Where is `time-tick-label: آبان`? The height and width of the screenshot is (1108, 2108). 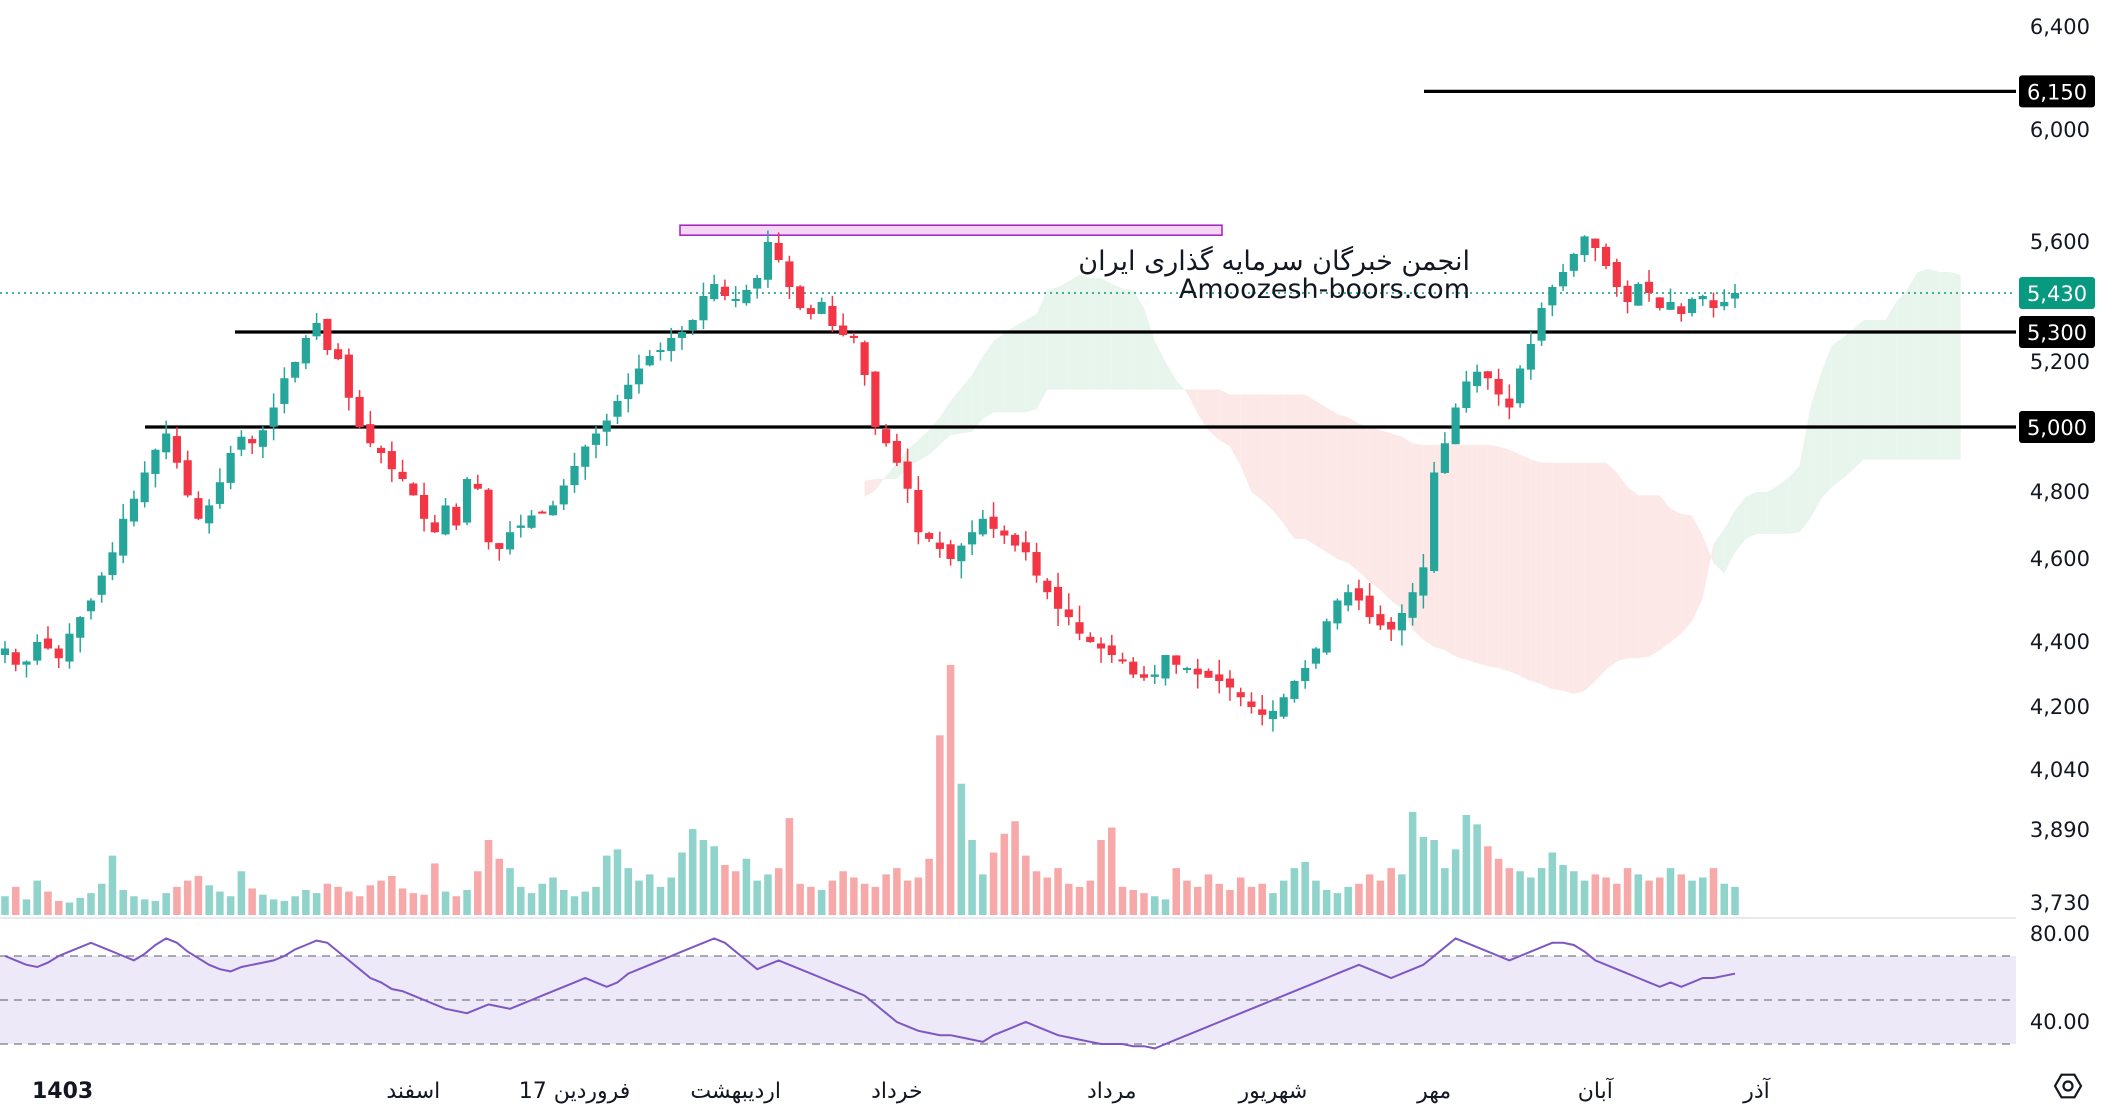 time-tick-label: آبان is located at coordinates (1596, 1090).